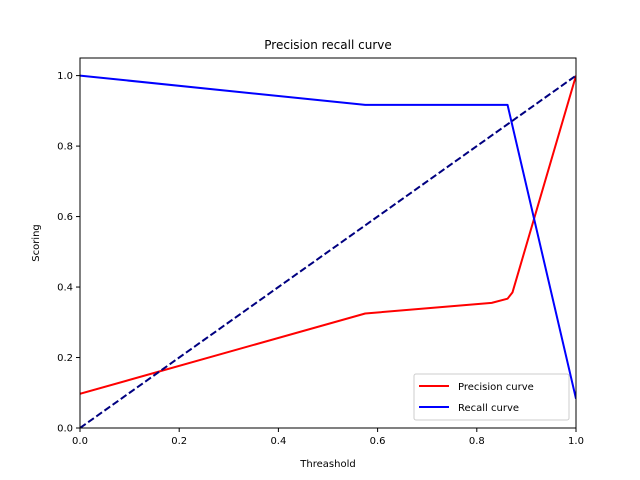 This screenshot has width=640, height=480. Describe the element at coordinates (488, 408) in the screenshot. I see `legend-label-recall: Recall curve` at that location.